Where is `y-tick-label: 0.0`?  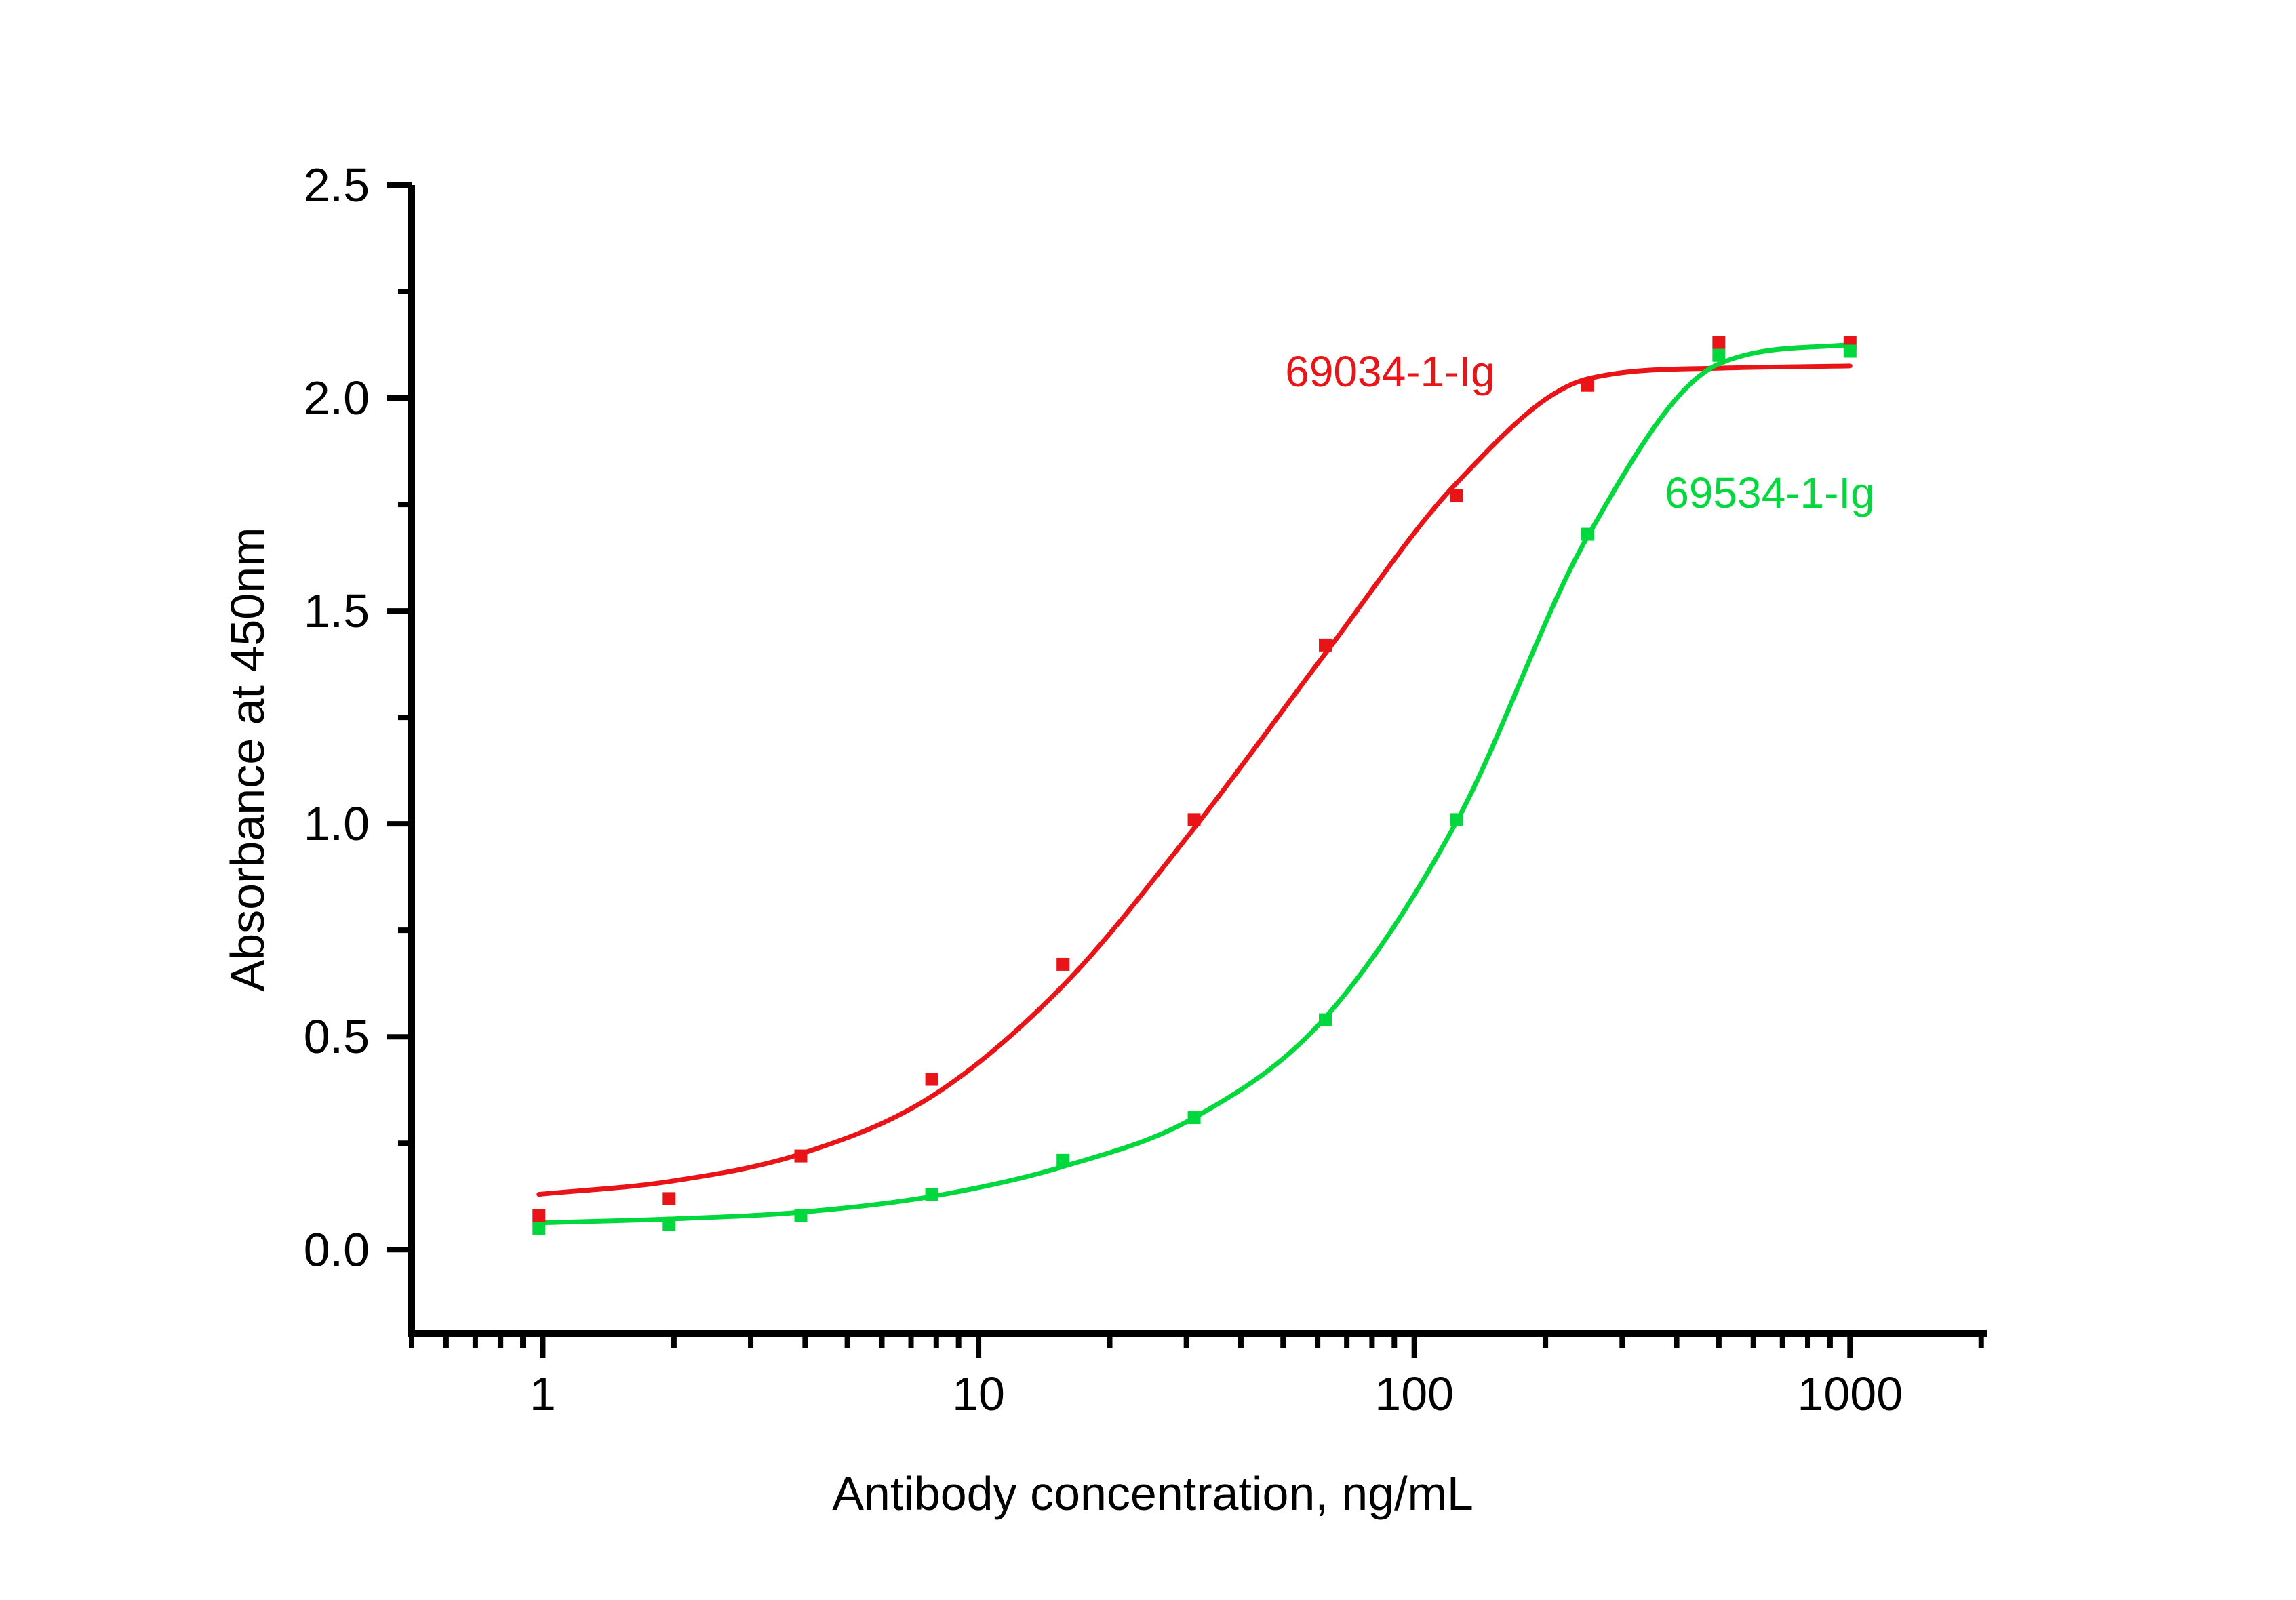
y-tick-label: 0.0 is located at coordinates (337, 1249).